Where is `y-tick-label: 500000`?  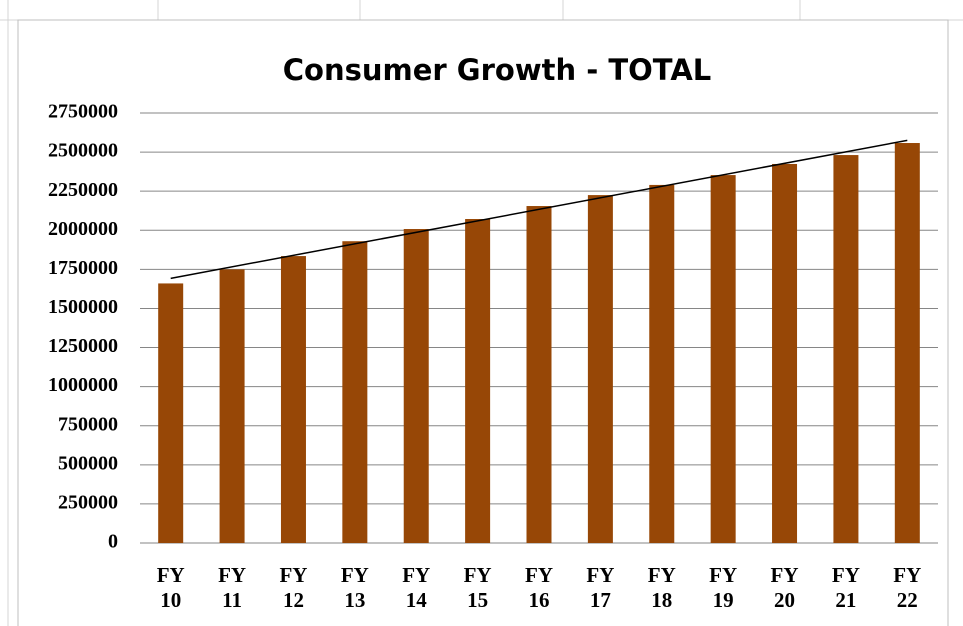
y-tick-label: 500000 is located at coordinates (88, 463).